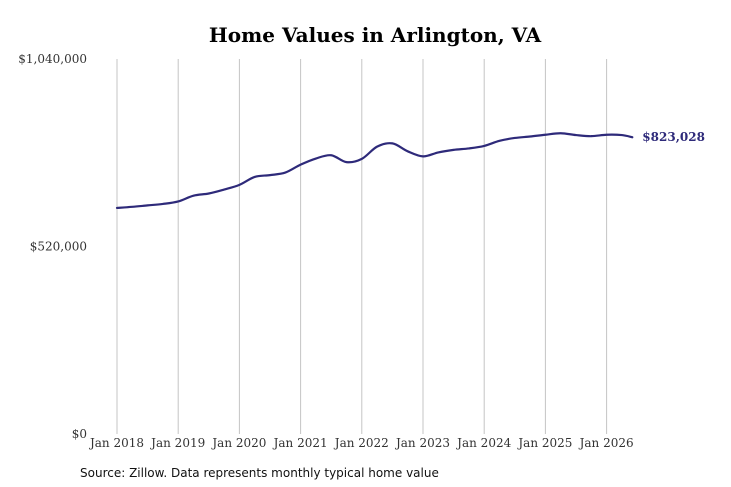 This screenshot has height=487, width=731. I want to click on series-layer: $823,028, so click(410, 170).